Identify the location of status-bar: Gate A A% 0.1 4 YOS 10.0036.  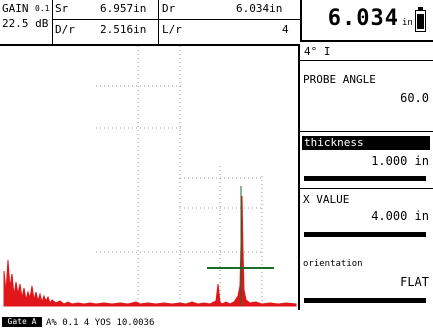
(216, 322).